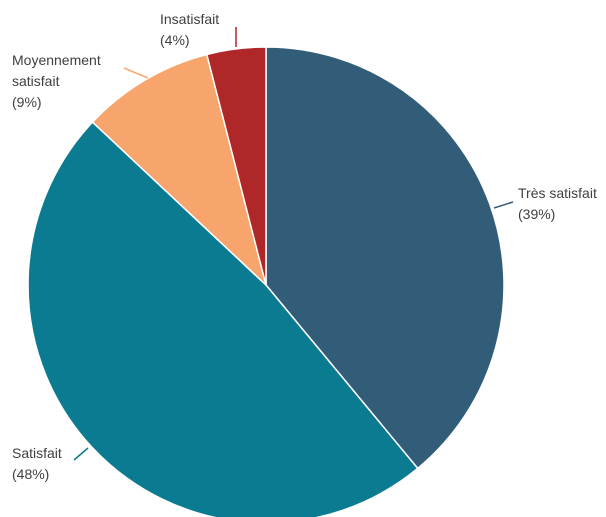  Describe the element at coordinates (27, 102) in the screenshot. I see `slice-label-2-line-2: (9%)` at that location.